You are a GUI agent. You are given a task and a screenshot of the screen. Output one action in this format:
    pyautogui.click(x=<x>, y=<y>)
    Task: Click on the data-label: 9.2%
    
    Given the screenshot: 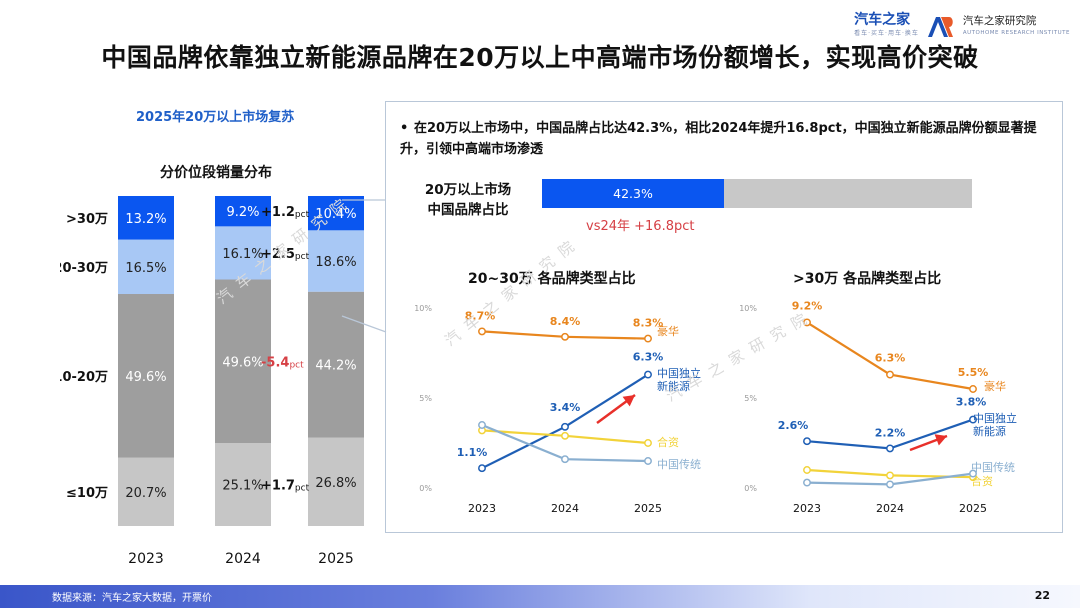 What is the action you would take?
    pyautogui.click(x=807, y=305)
    